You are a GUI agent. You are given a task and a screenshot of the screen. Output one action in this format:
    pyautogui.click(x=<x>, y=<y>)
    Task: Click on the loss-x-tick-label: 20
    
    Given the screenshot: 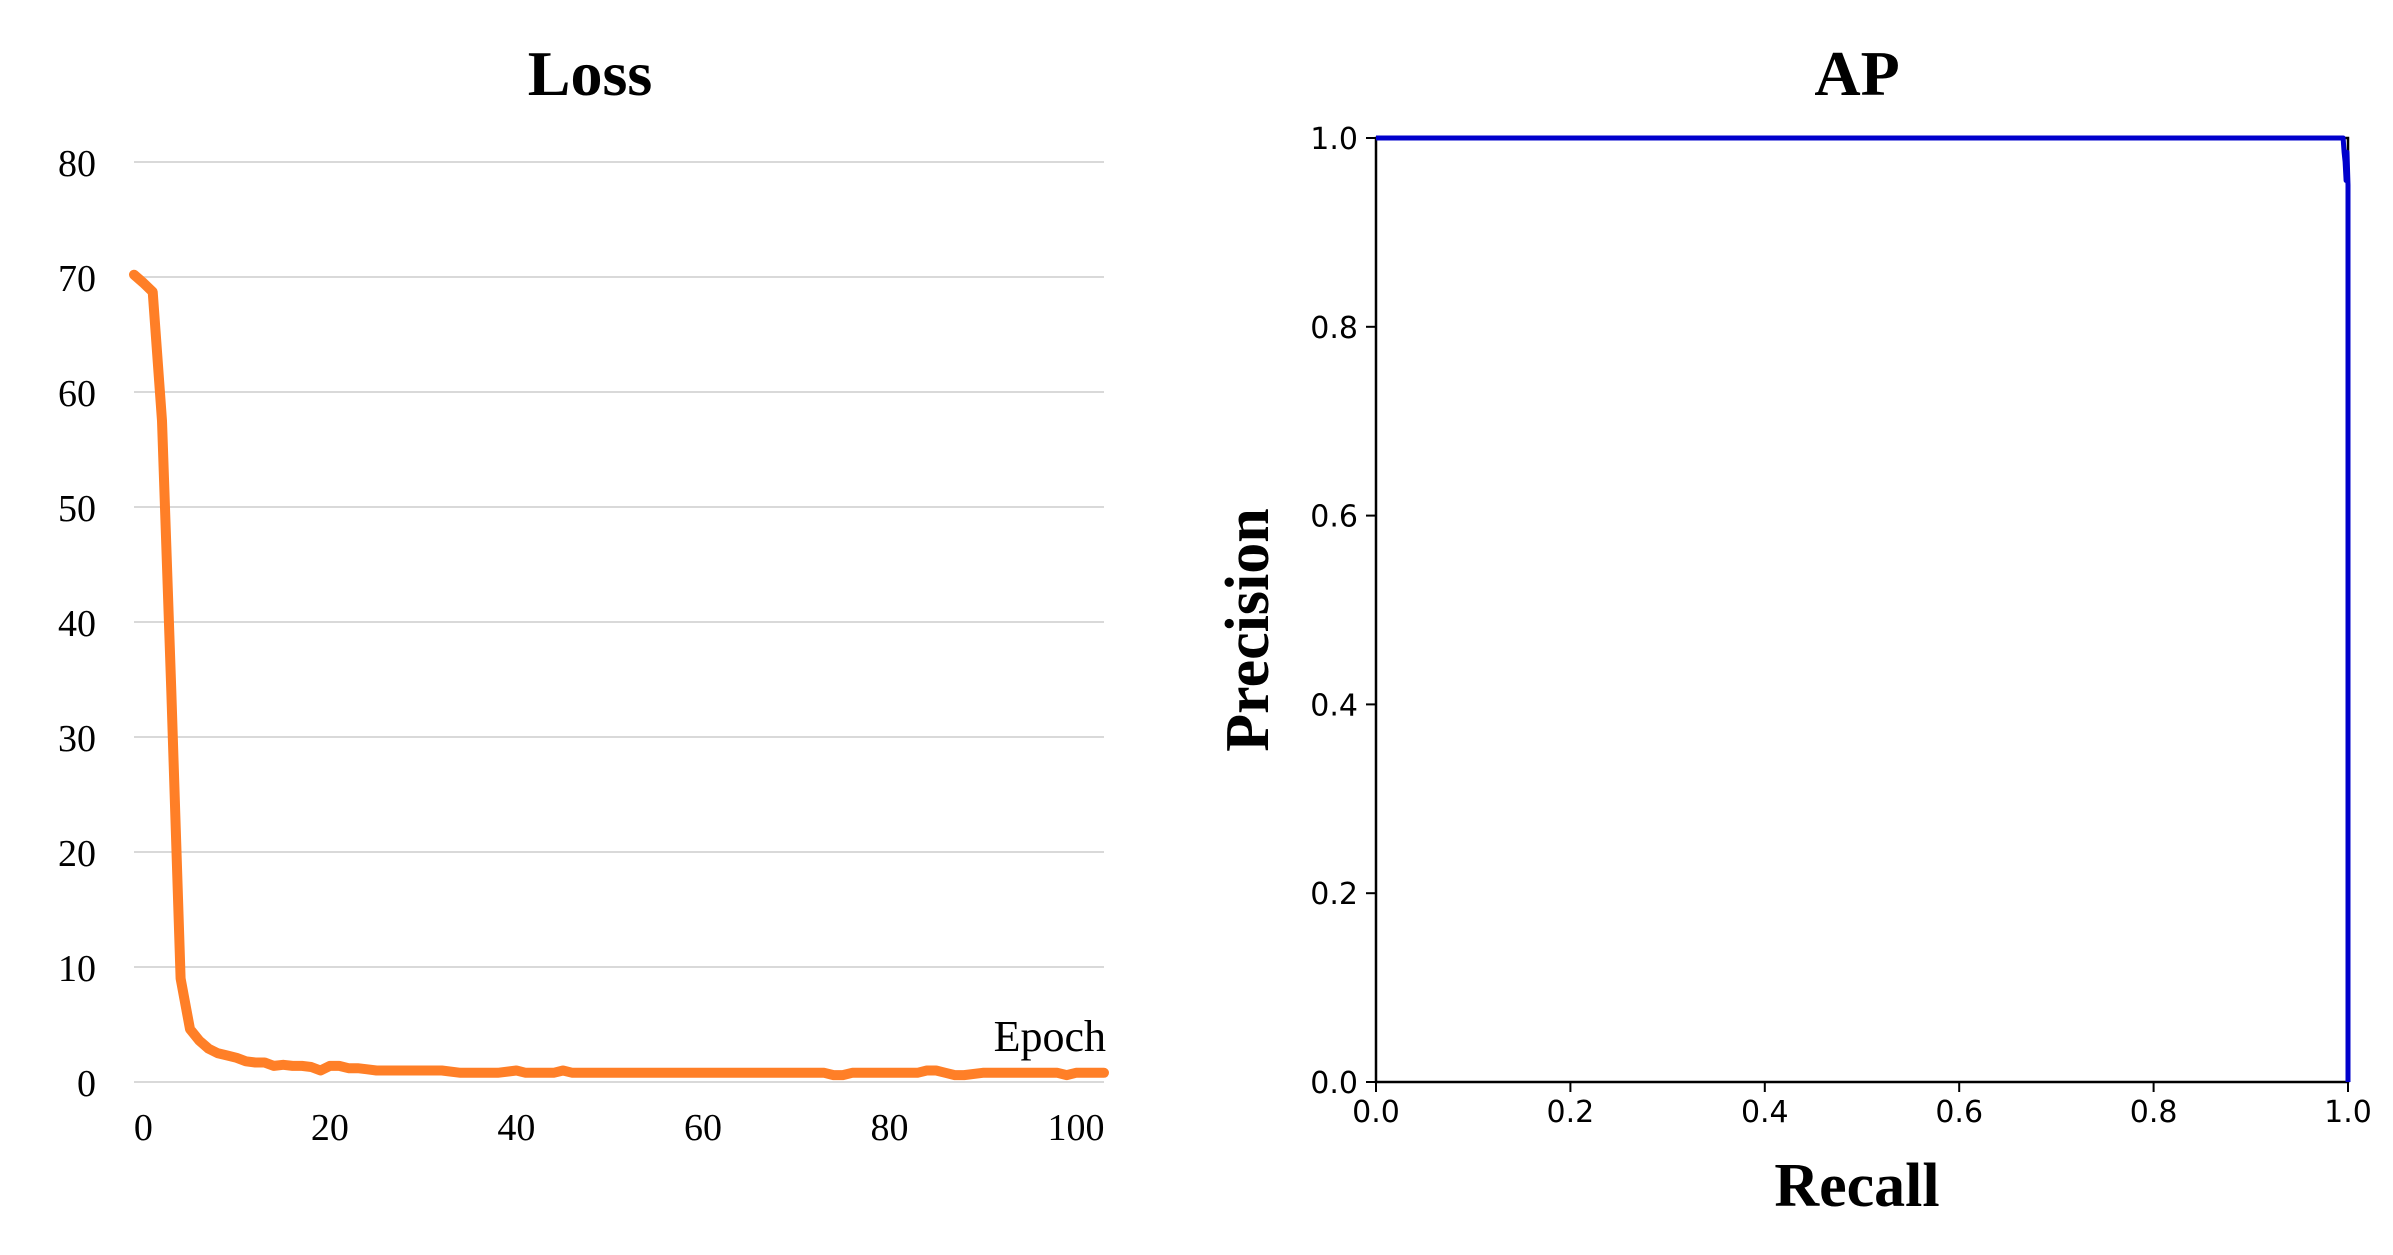 What is the action you would take?
    pyautogui.click(x=330, y=1128)
    